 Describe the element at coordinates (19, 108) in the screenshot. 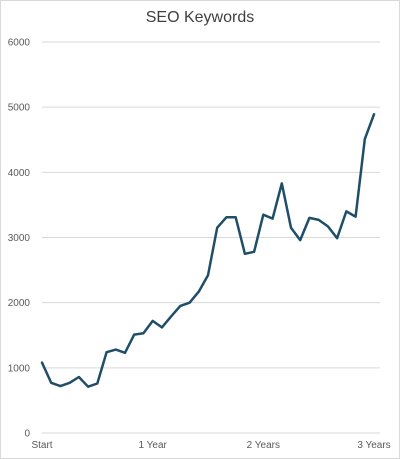

I see `y-tick-label: 5000` at that location.